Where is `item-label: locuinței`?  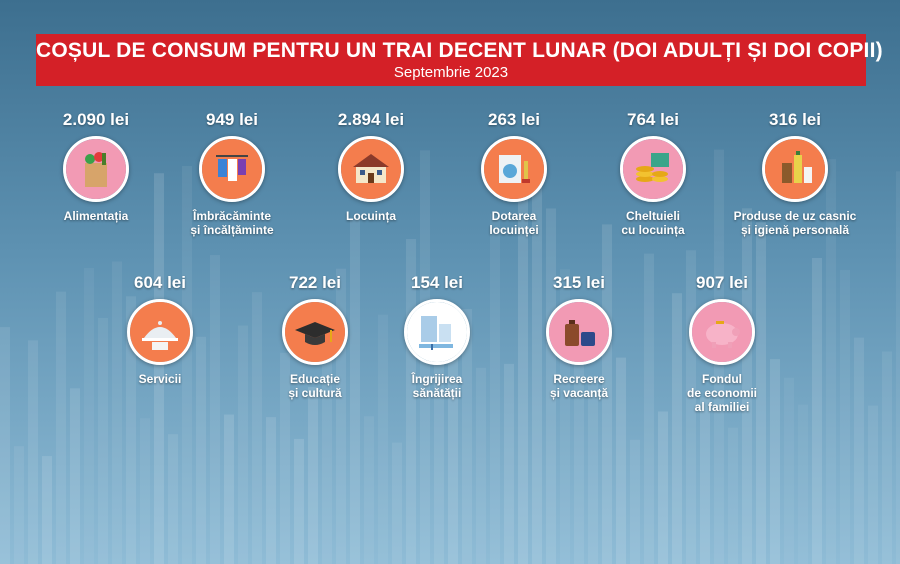 item-label: locuinței is located at coordinates (514, 230).